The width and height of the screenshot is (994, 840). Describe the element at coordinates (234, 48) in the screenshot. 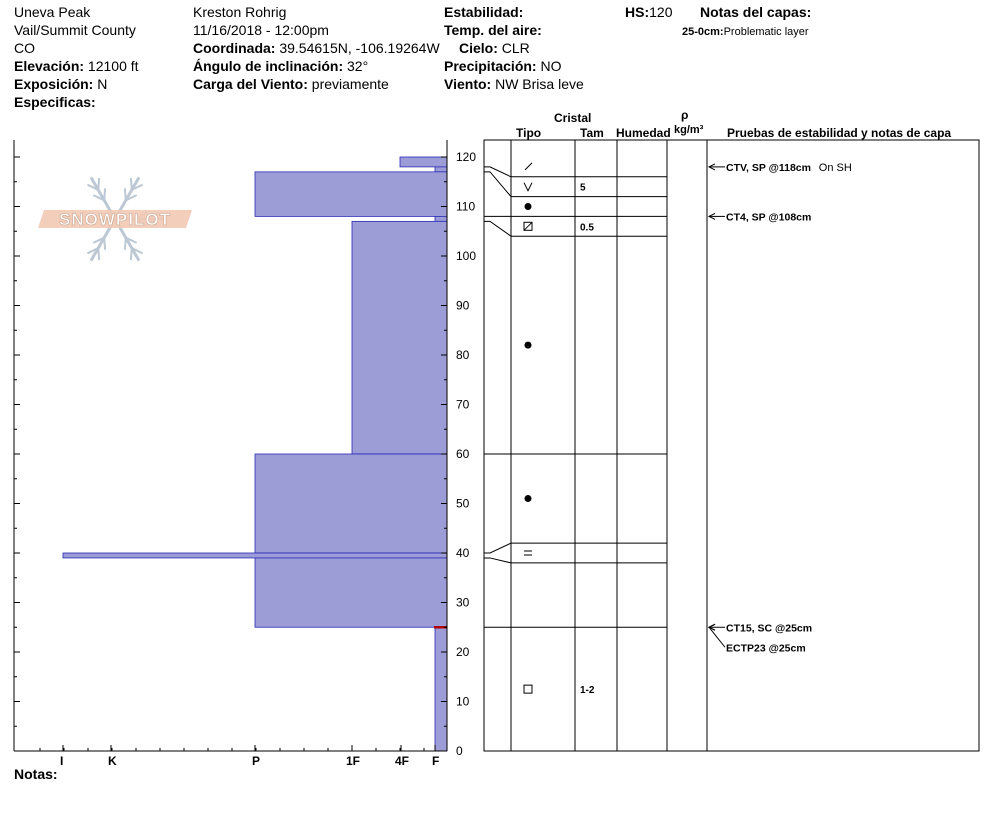

I see `coord-label: Coordinada:` at that location.